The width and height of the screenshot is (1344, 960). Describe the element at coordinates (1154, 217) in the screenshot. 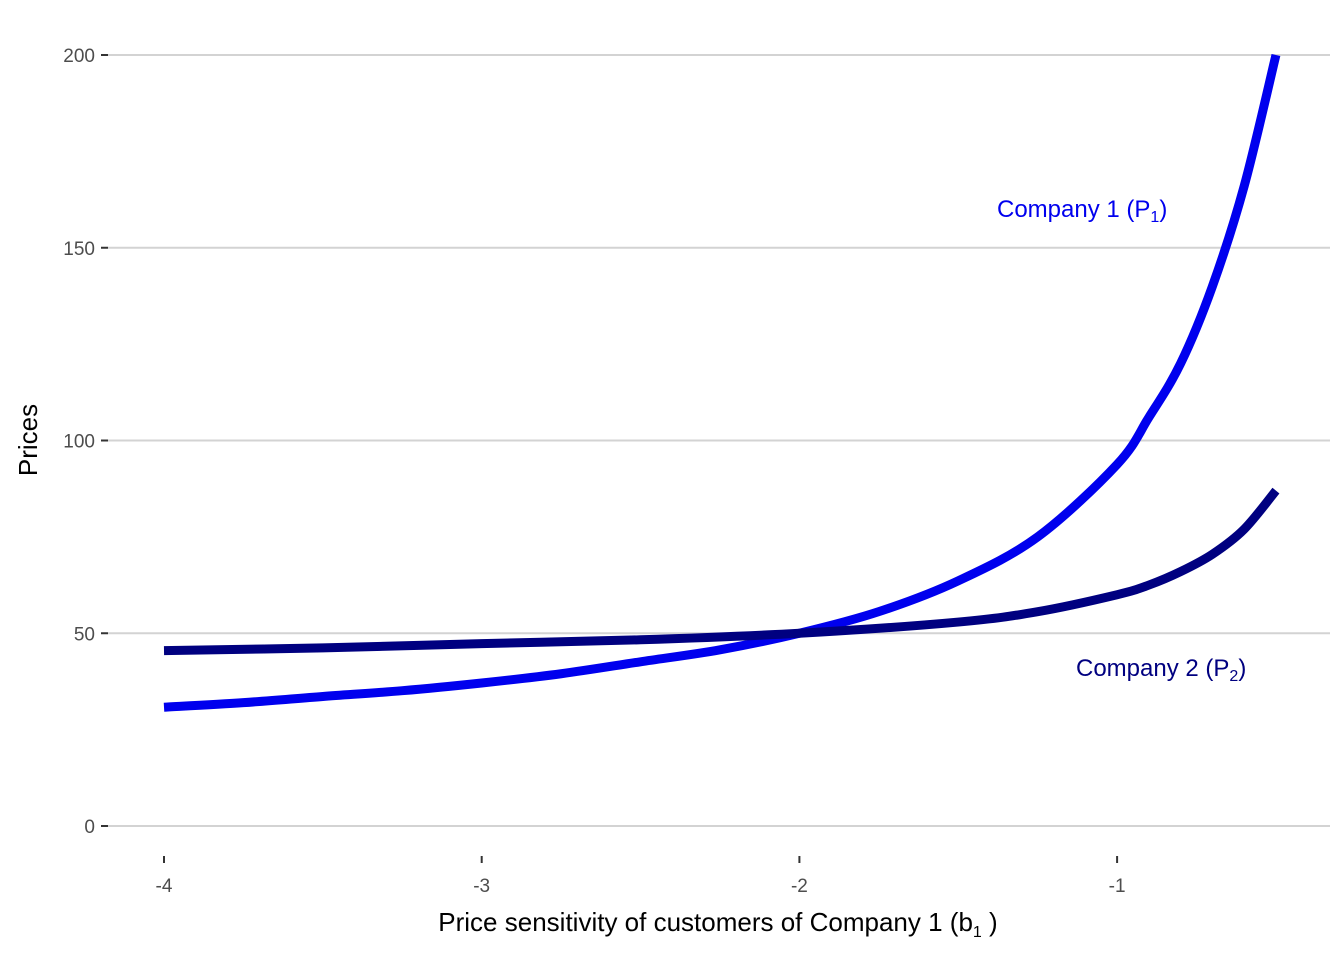

I see `annotation-company-1-sub: 1` at that location.